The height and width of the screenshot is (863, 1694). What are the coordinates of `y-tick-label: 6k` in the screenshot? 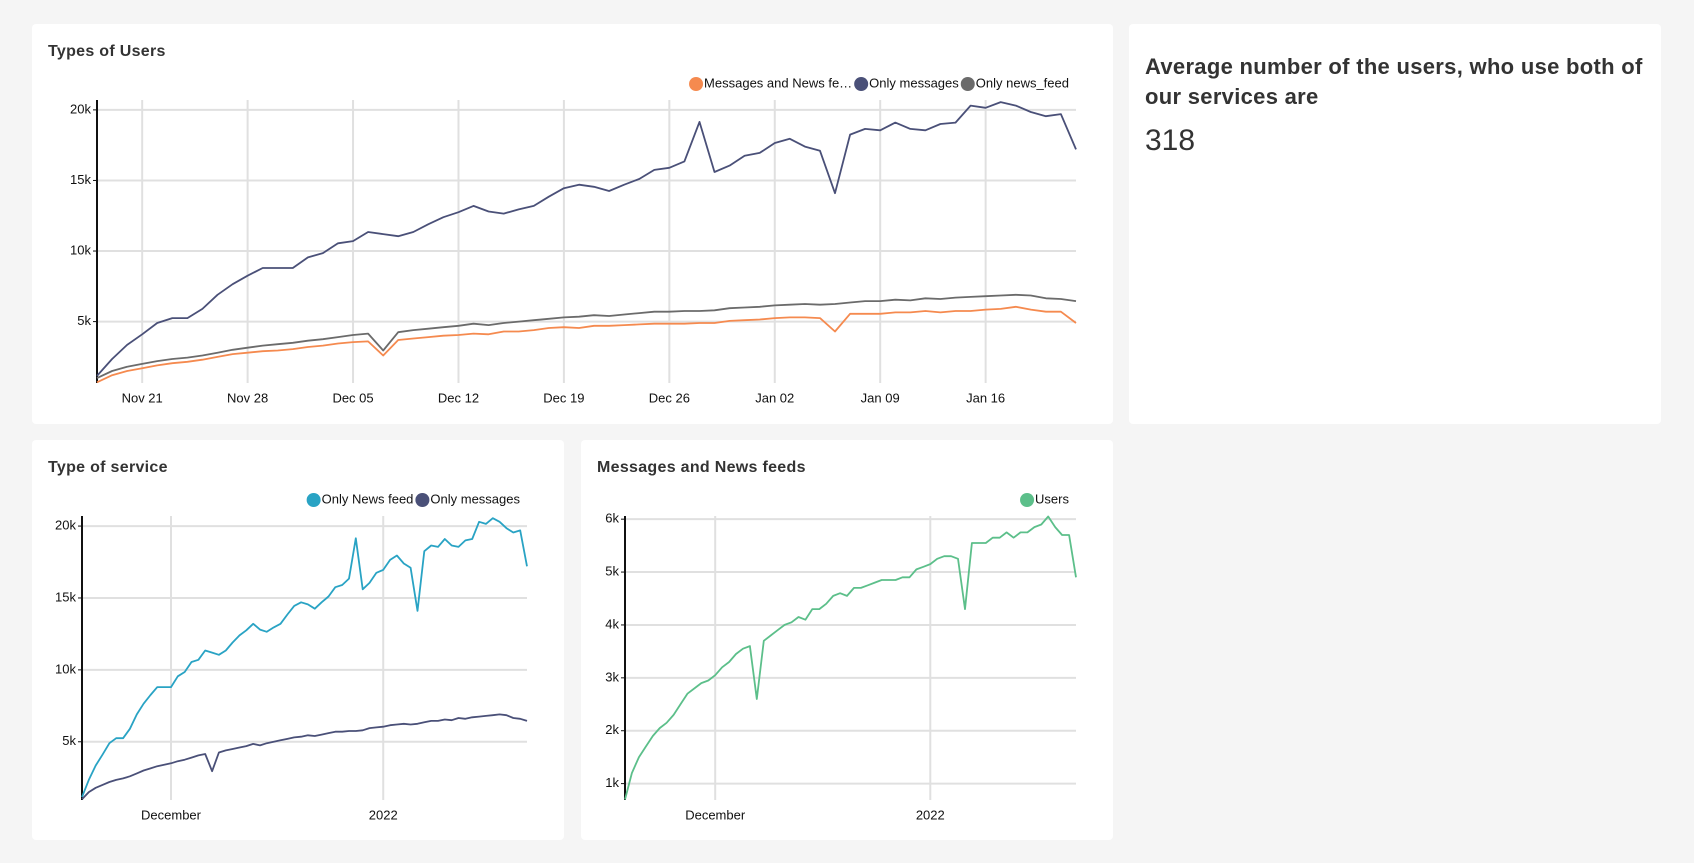 It's located at (612, 518).